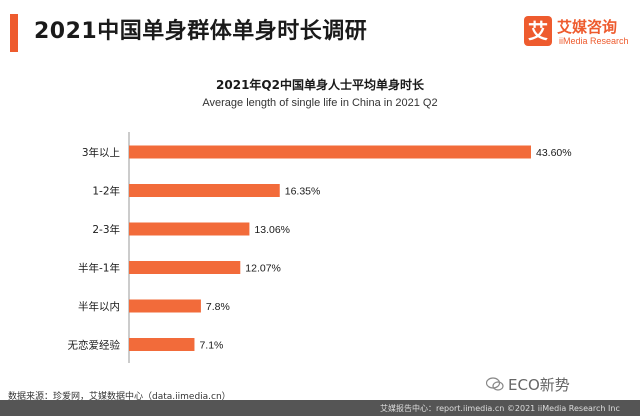 This screenshot has height=416, width=640. Describe the element at coordinates (99, 306) in the screenshot. I see `category-label: 半年以内` at that location.